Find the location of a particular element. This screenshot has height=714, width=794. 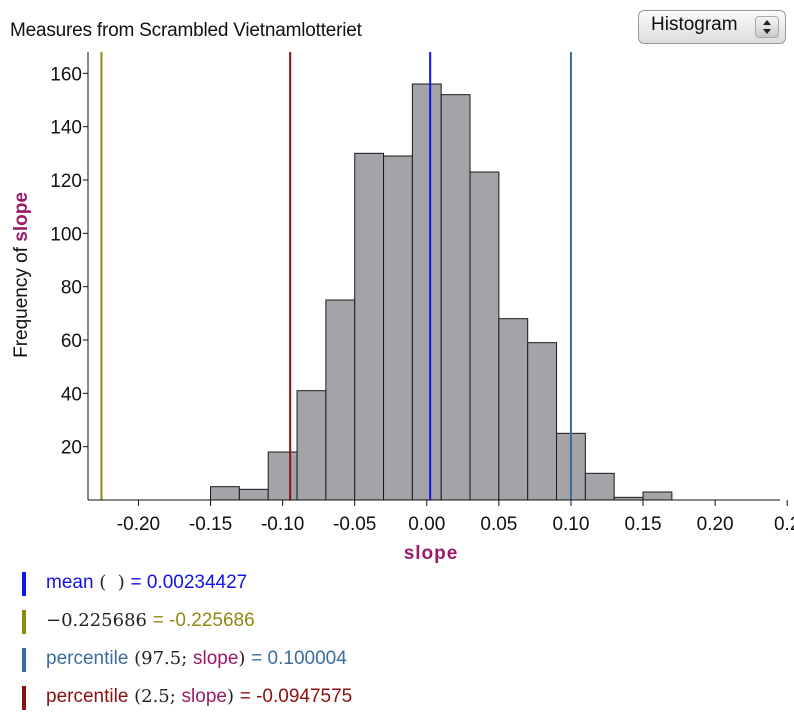

legend-row: −0.225686 = -0.225686 is located at coordinates (402, 623).